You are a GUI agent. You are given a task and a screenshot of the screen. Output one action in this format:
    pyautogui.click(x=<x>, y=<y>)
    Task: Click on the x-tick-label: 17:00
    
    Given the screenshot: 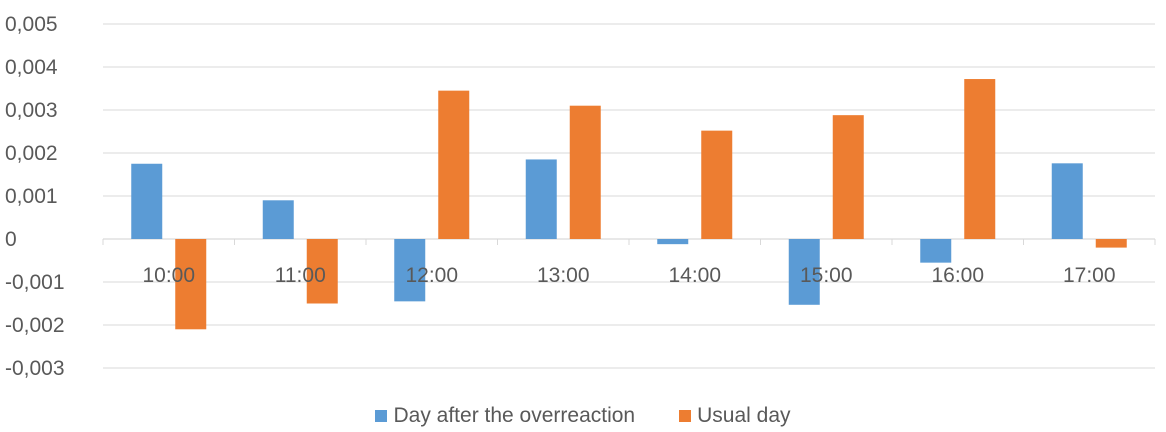 What is the action you would take?
    pyautogui.click(x=1089, y=275)
    